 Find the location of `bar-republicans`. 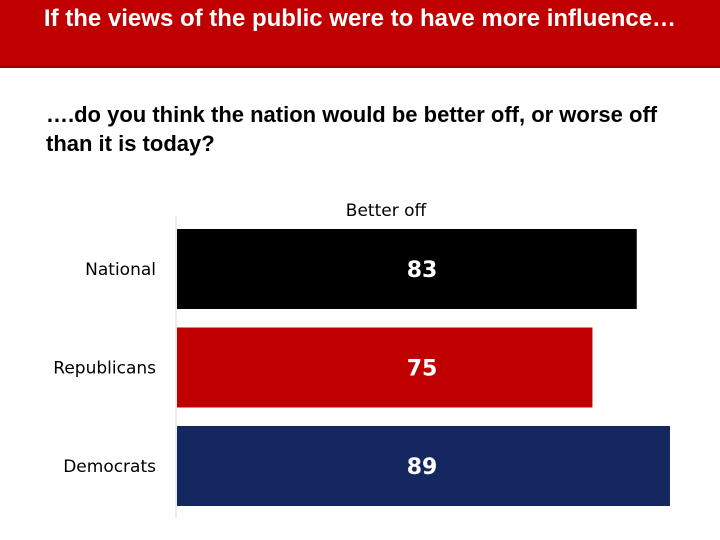

bar-republicans is located at coordinates (385, 367).